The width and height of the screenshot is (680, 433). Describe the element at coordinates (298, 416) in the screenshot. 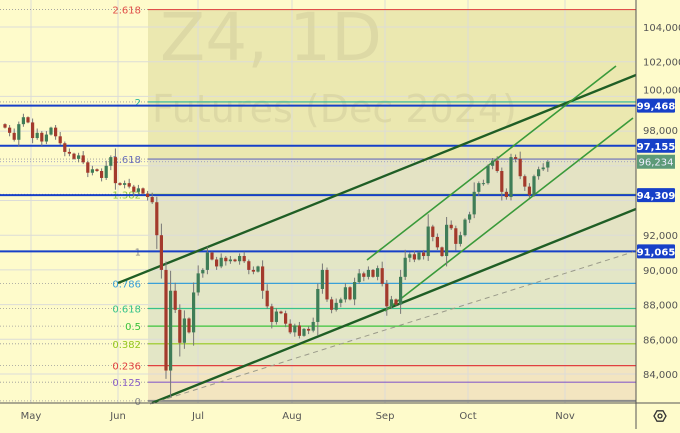

I see `time-axis: May Jun Jul Aug Sep Oct Nov` at that location.